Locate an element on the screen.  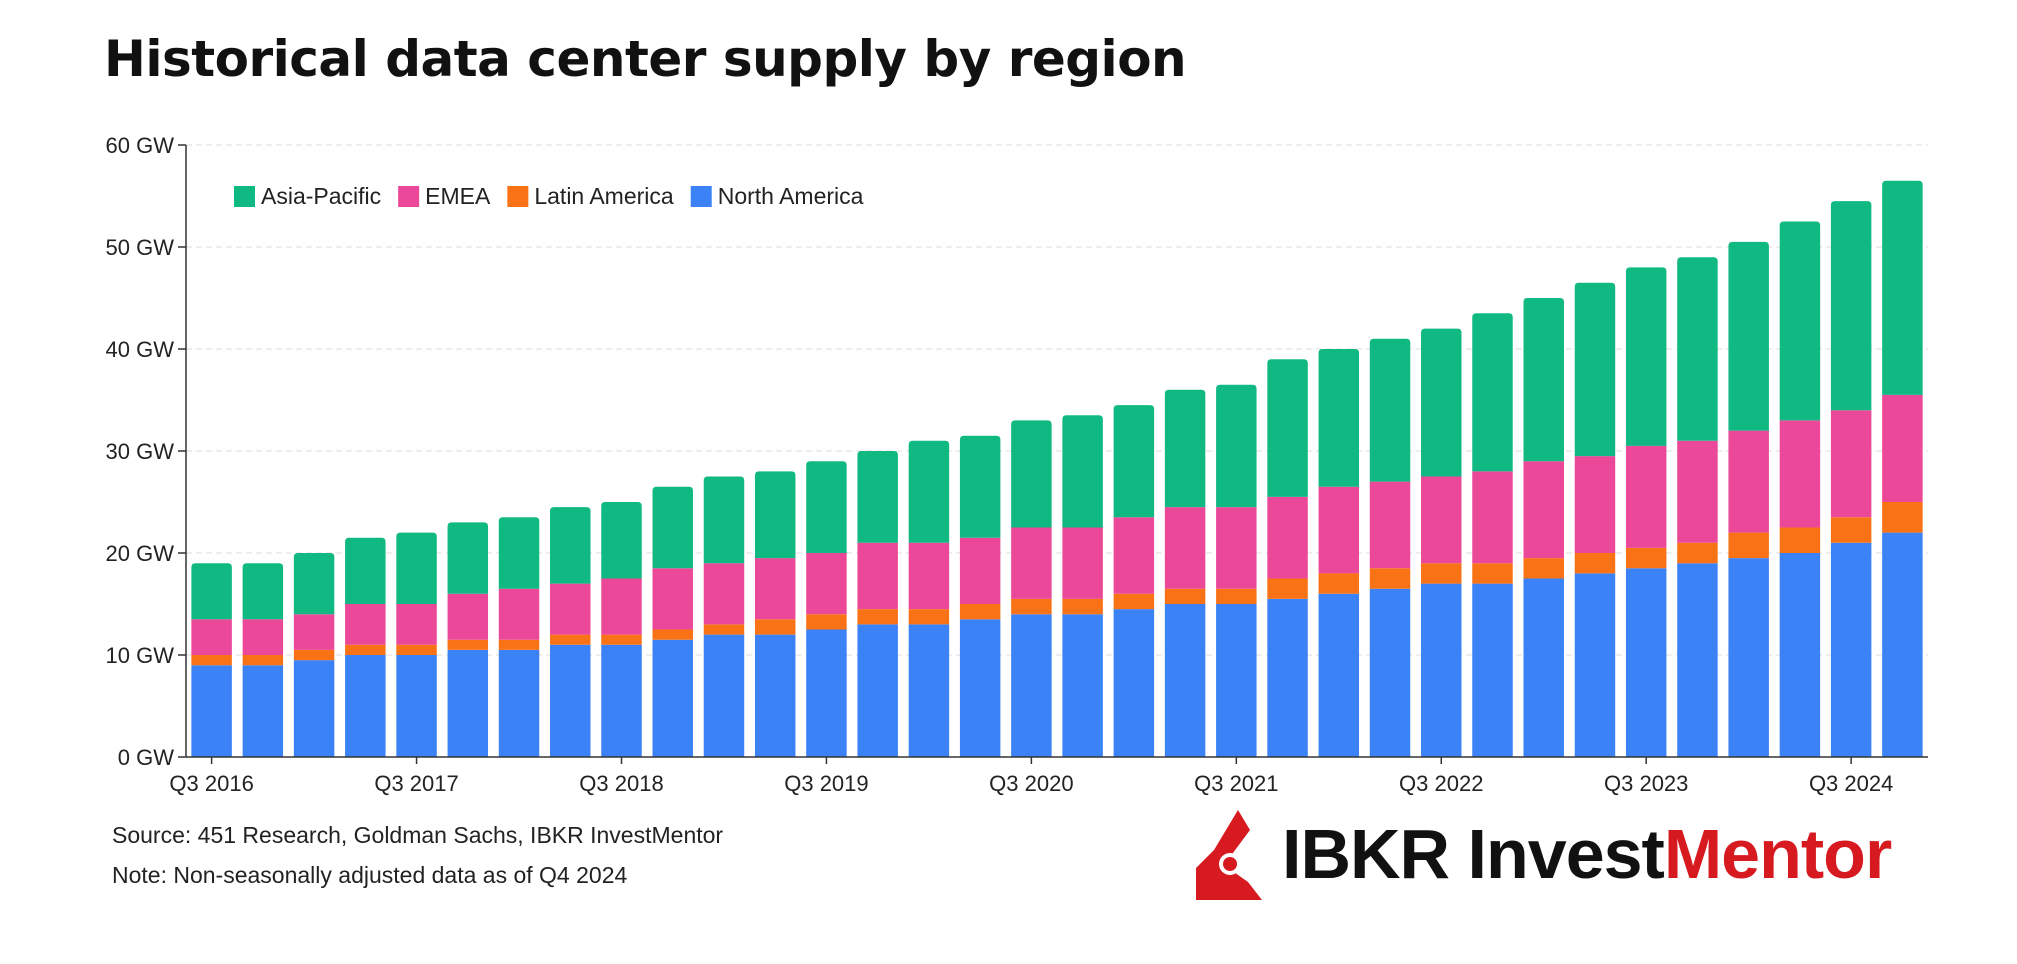
y-tick-label: 60 GW is located at coordinates (140, 145).